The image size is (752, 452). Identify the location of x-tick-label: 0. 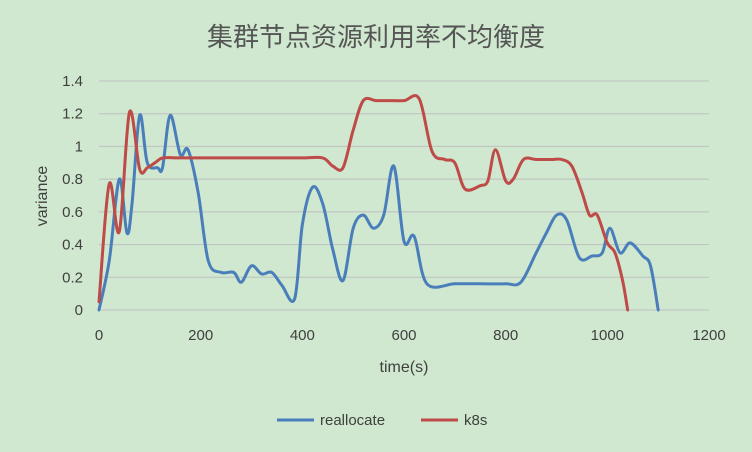
(99, 335).